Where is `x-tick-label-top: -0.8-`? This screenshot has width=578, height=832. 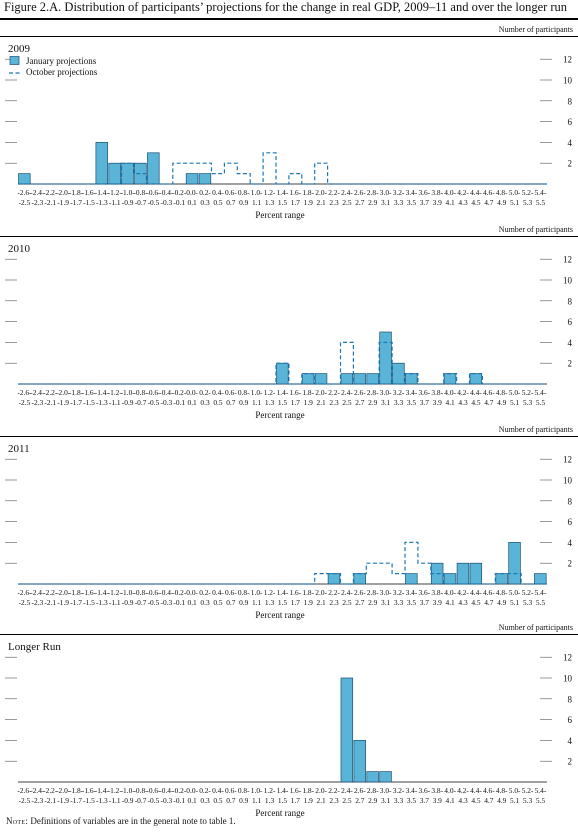 x-tick-label-top: -0.8- is located at coordinates (140, 790).